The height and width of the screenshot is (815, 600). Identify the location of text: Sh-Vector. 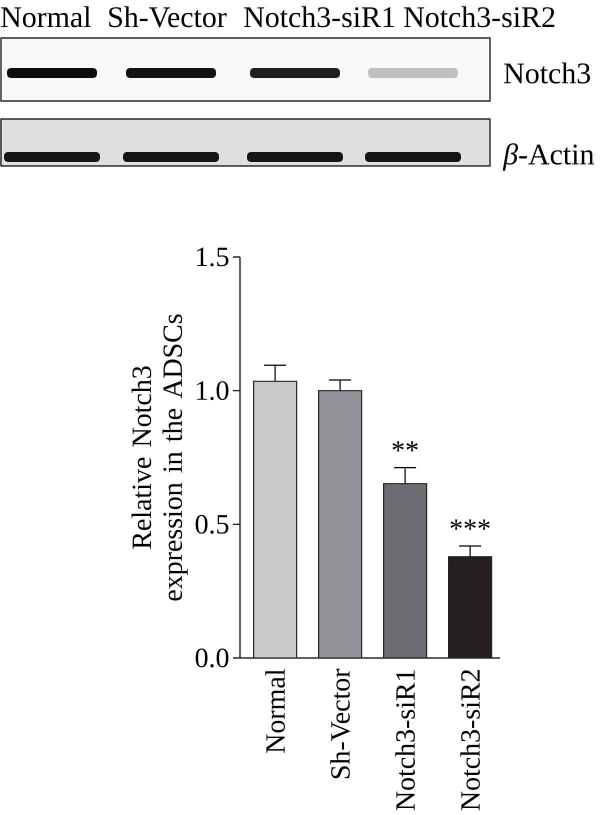
(167, 17).